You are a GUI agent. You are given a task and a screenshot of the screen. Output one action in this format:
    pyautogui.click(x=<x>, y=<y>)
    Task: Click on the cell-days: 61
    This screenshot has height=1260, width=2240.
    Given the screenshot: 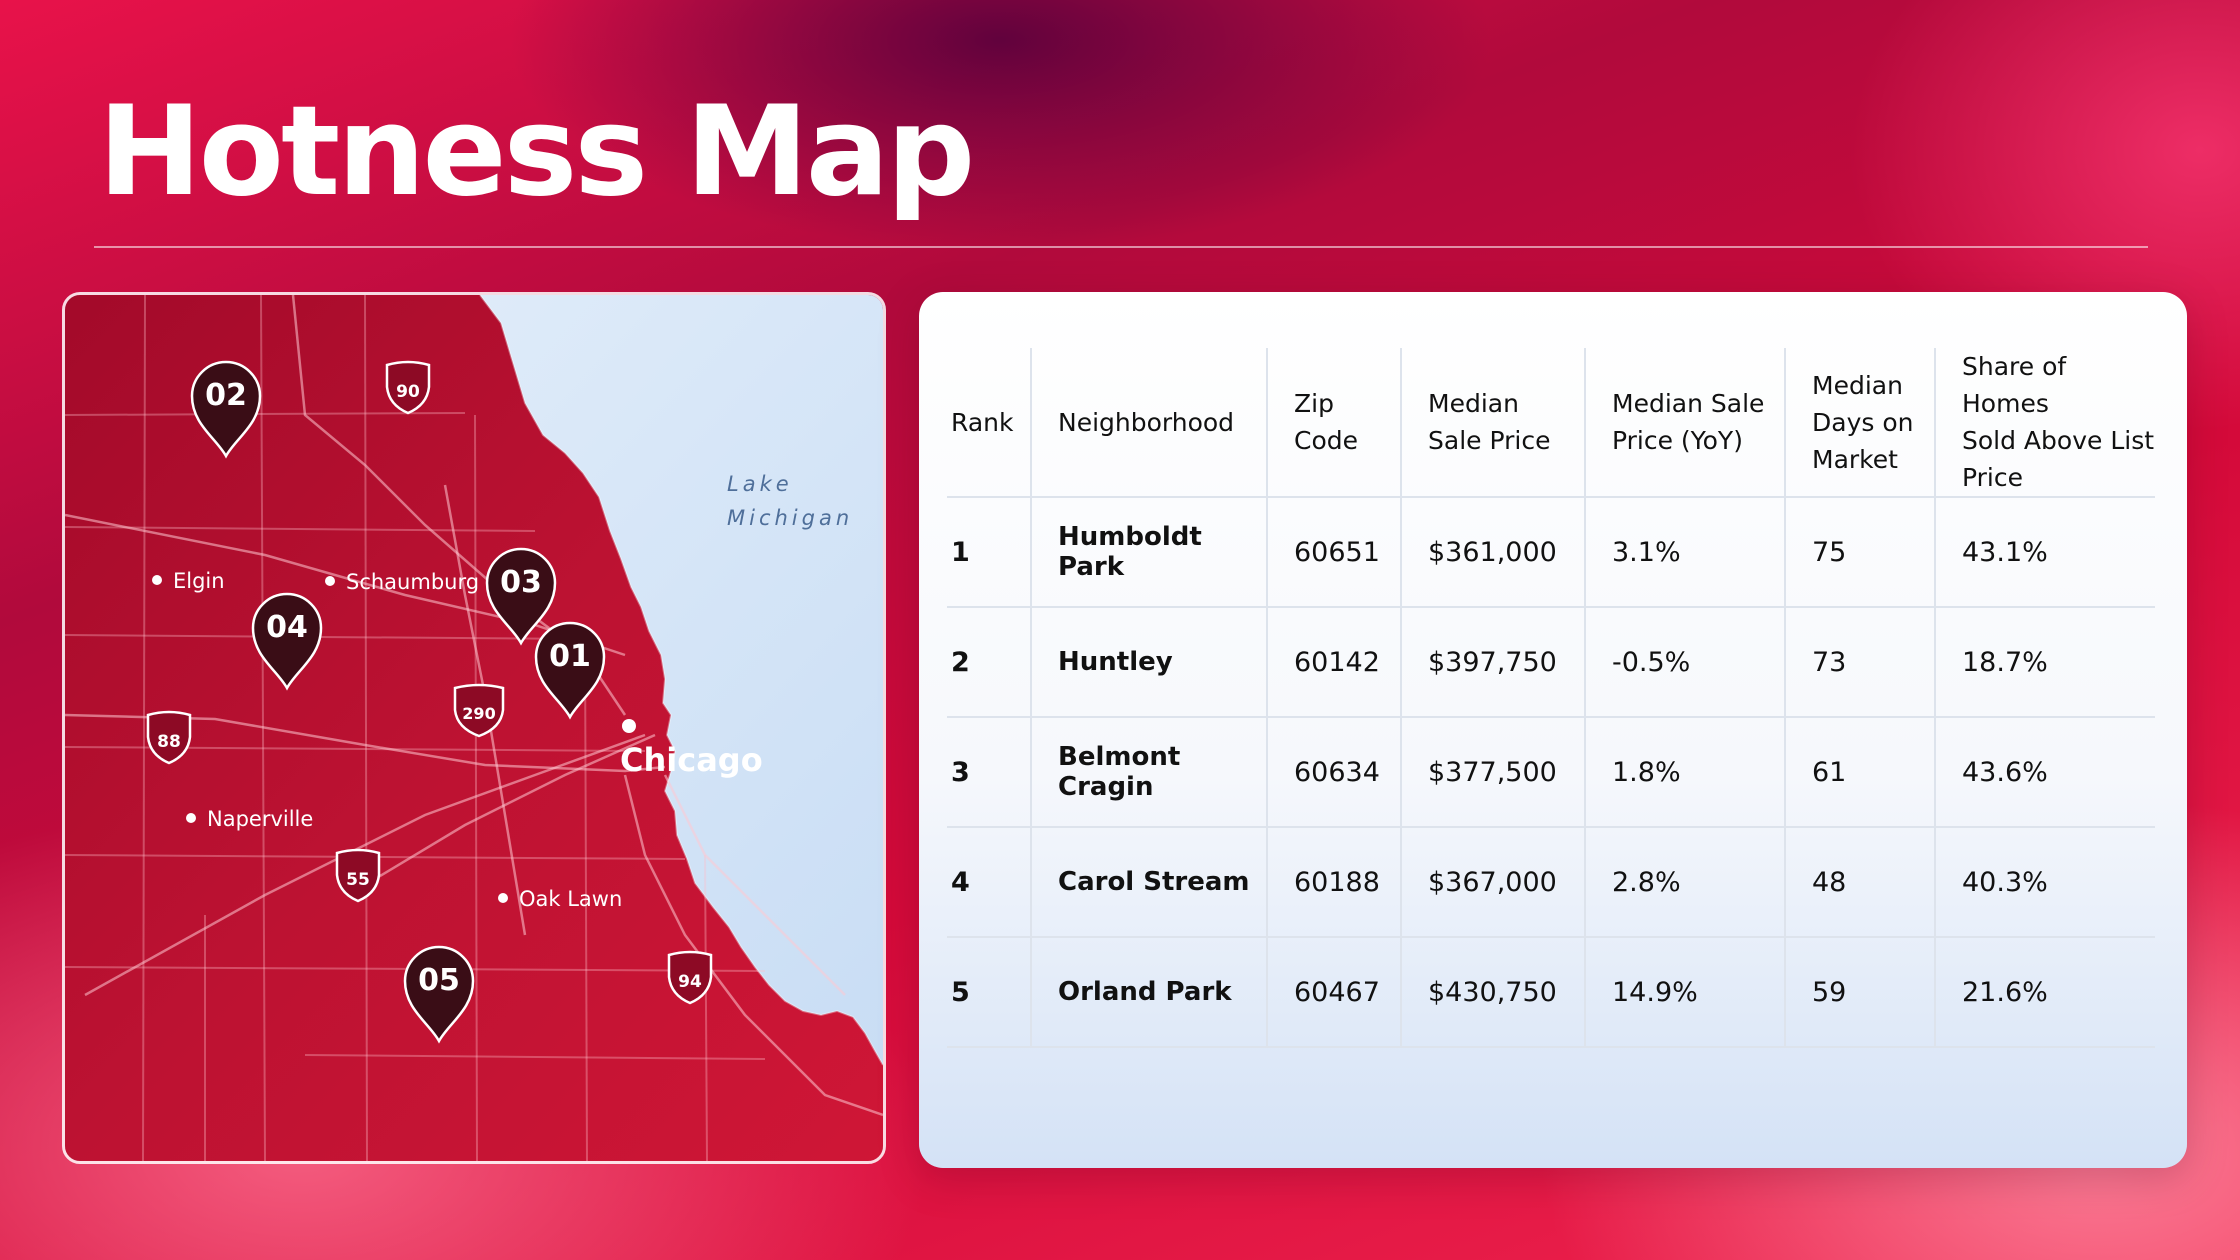 What is the action you would take?
    pyautogui.click(x=1859, y=772)
    